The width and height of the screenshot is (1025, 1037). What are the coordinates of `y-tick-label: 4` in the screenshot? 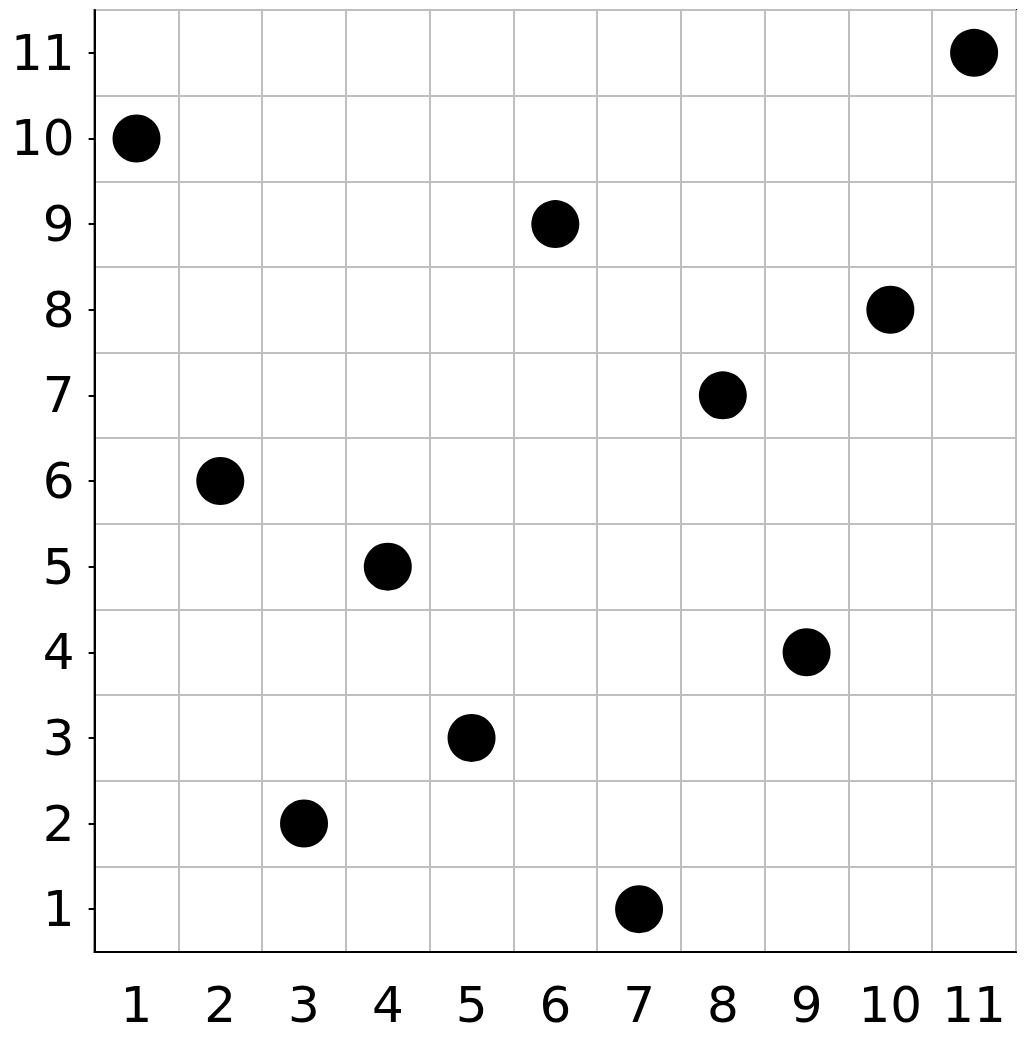 It's located at (58, 652).